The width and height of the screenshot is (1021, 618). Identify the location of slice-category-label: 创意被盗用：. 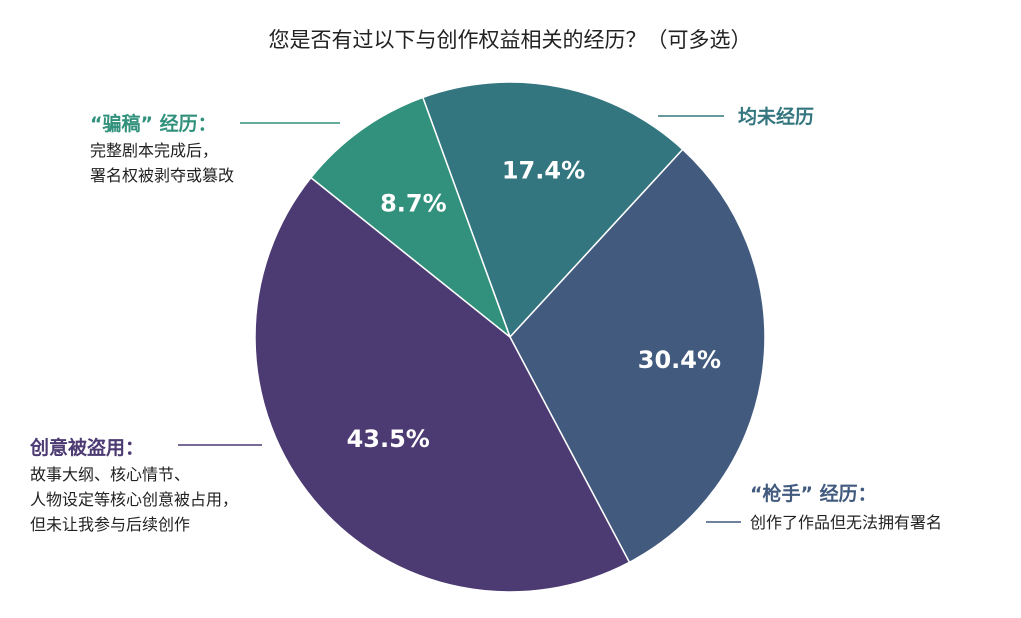
(86, 447).